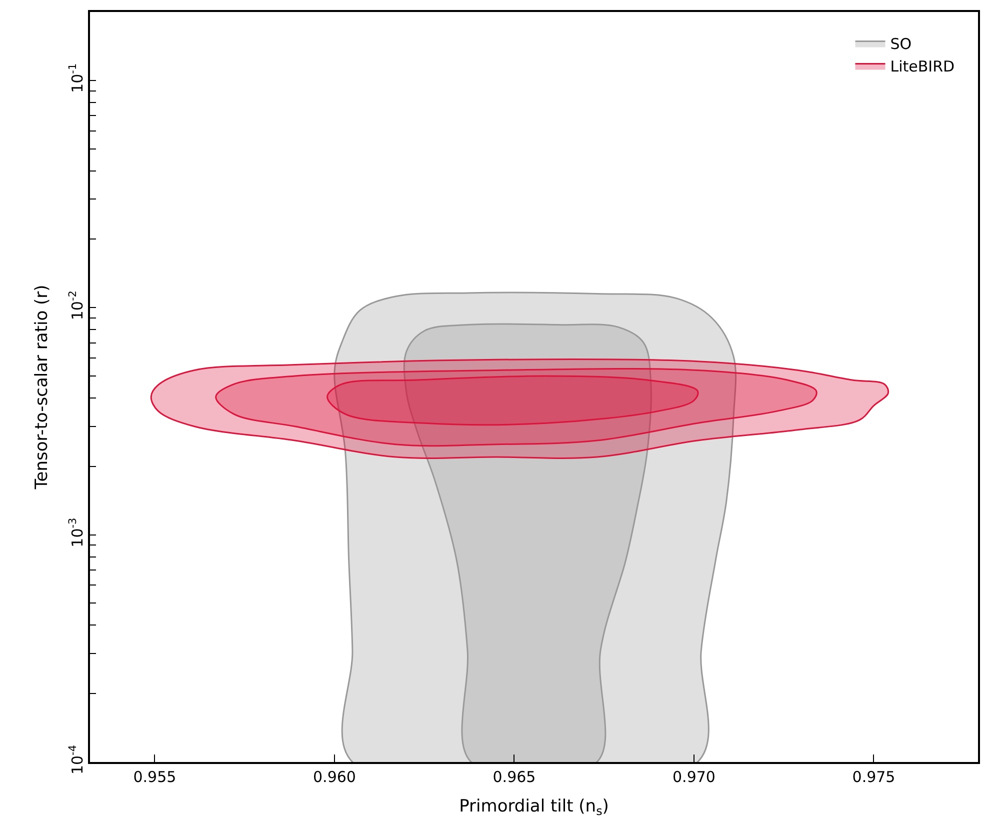  Describe the element at coordinates (874, 777) in the screenshot. I see `x-tick-label: 0.975` at that location.